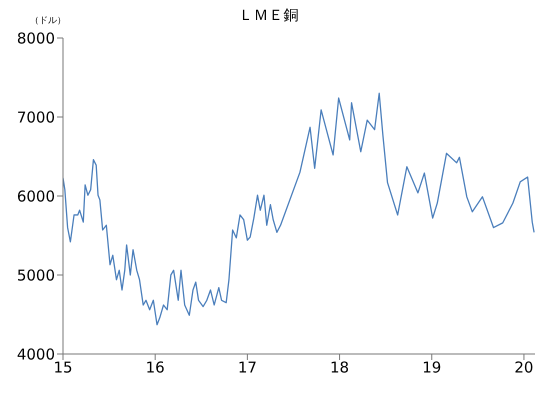 Image resolution: width=537 pixels, height=401 pixels. I want to click on x-tick-label: 16, so click(155, 367).